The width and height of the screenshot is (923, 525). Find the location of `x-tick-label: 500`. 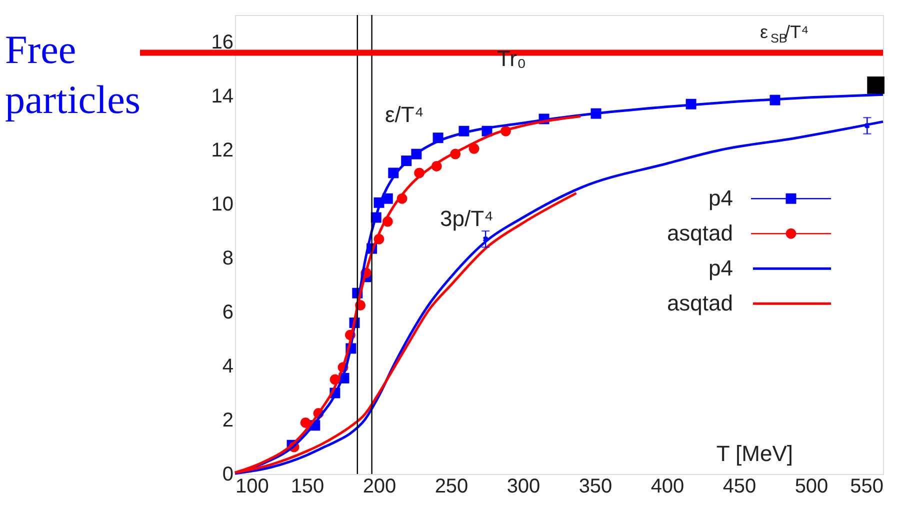

x-tick-label: 500 is located at coordinates (811, 487).